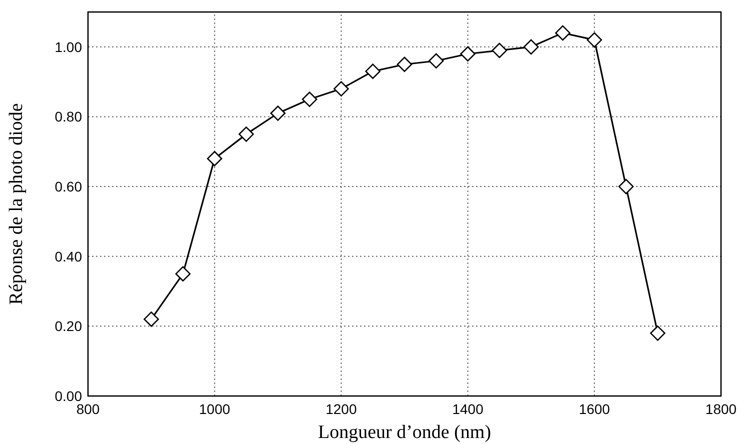 Image resolution: width=745 pixels, height=444 pixels. What do you see at coordinates (68, 396) in the screenshot?
I see `y-tick-label: 0.00` at bounding box center [68, 396].